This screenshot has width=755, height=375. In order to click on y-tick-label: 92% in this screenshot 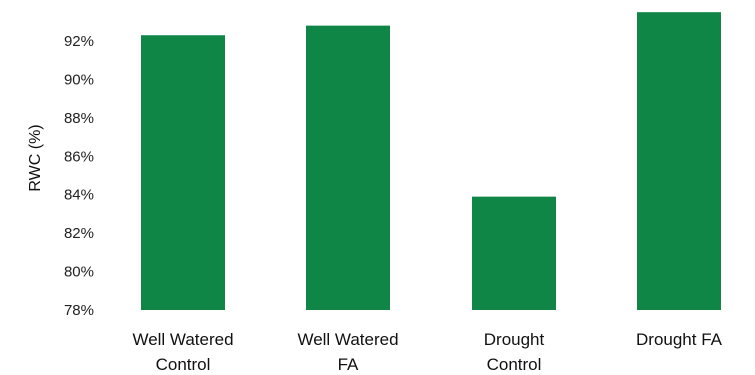, I will do `click(79, 41)`.